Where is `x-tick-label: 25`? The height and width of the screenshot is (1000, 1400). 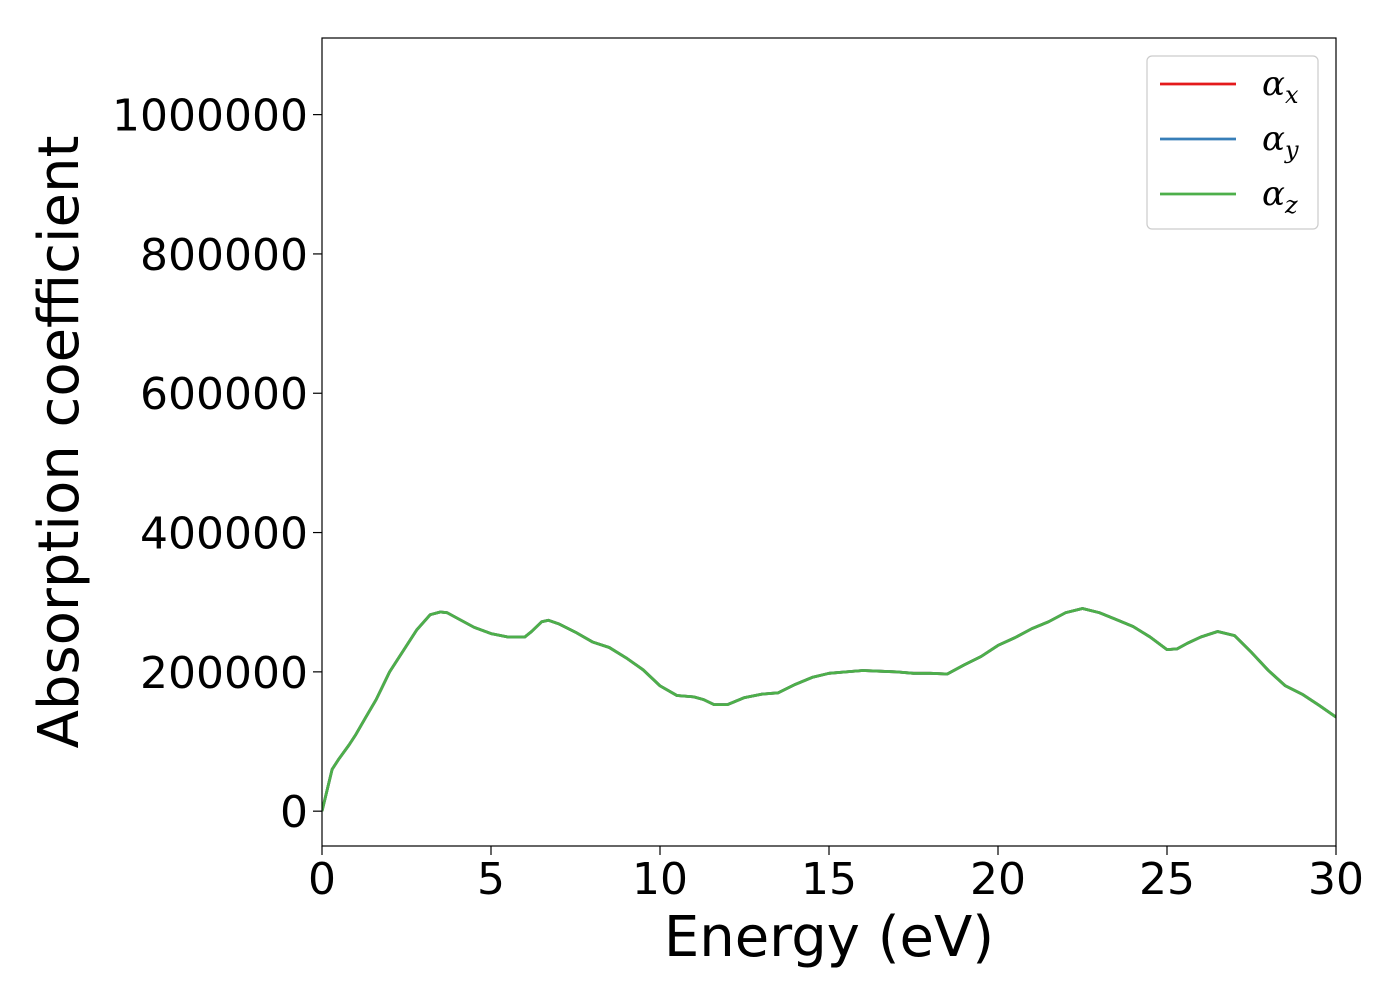
x-tick-label: 25 is located at coordinates (1167, 879).